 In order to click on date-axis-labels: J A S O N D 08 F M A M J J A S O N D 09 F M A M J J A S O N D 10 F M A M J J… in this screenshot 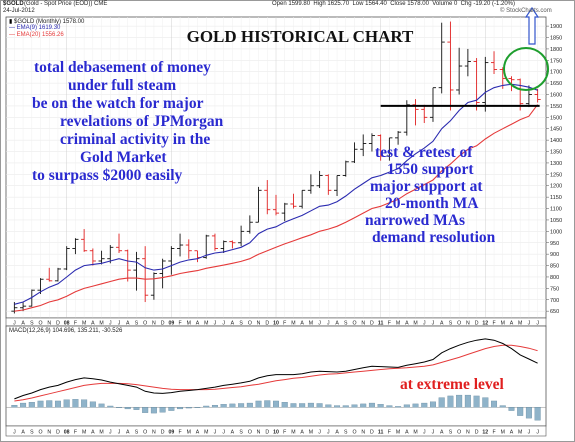, I will do `click(276, 324)`.